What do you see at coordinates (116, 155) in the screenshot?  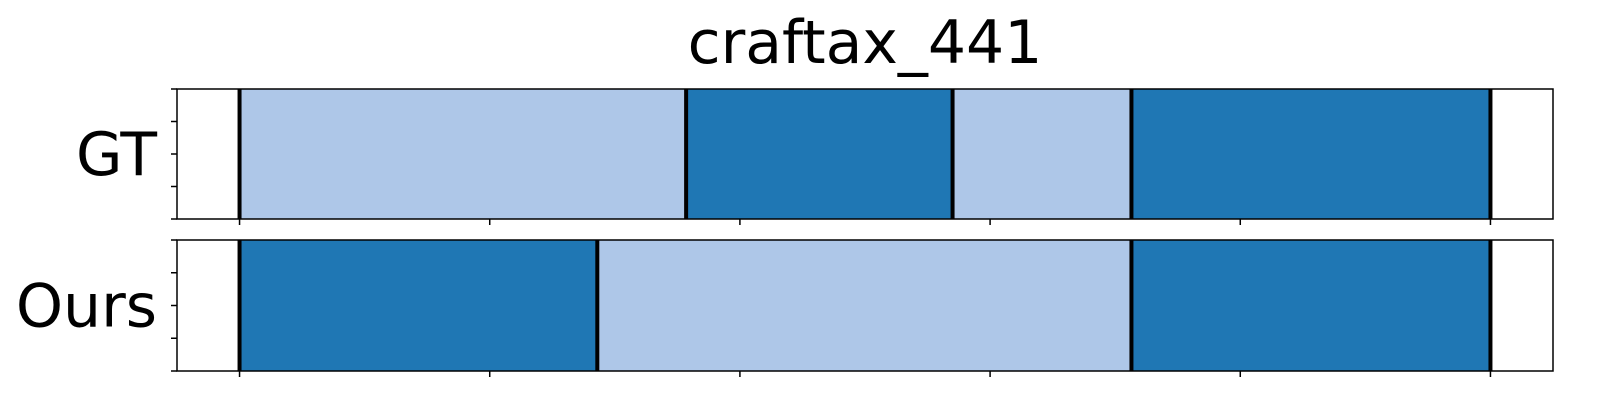 I see `row-label-gt: GT` at bounding box center [116, 155].